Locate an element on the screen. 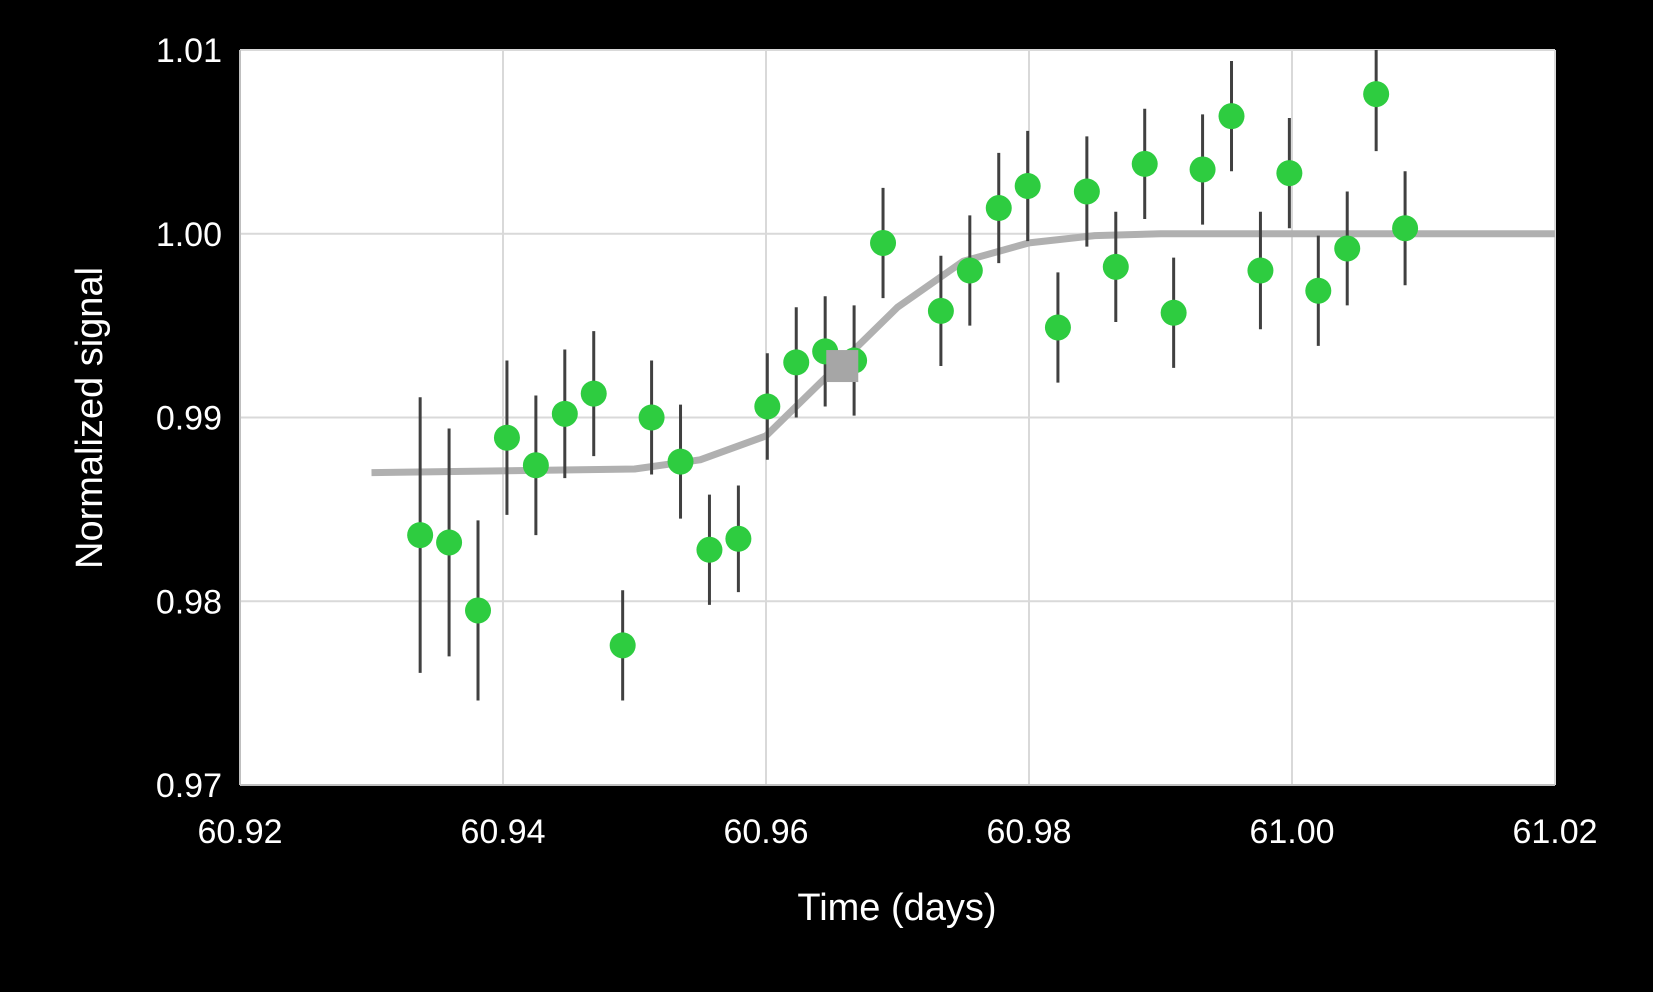 The height and width of the screenshot is (992, 1653). x-tick-labels: 60.92 60.94 60.96 60.98 61.00 61.02 is located at coordinates (897, 832).